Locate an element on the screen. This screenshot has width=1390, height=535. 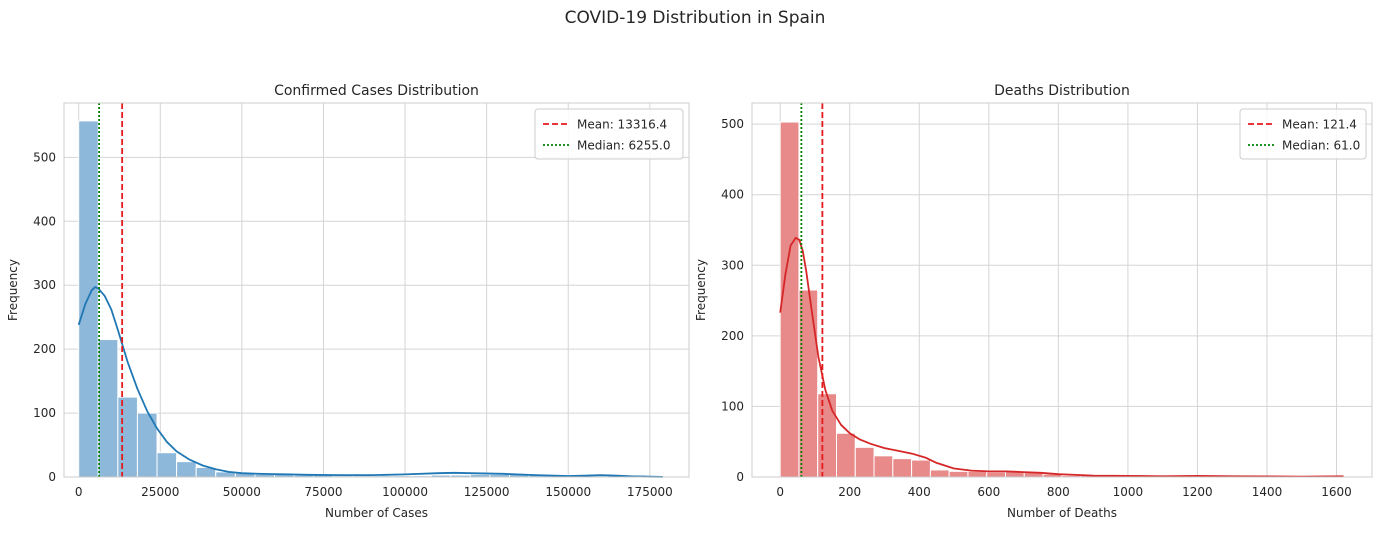
legend-mean-label: Mean: 13316.4 is located at coordinates (622, 125).